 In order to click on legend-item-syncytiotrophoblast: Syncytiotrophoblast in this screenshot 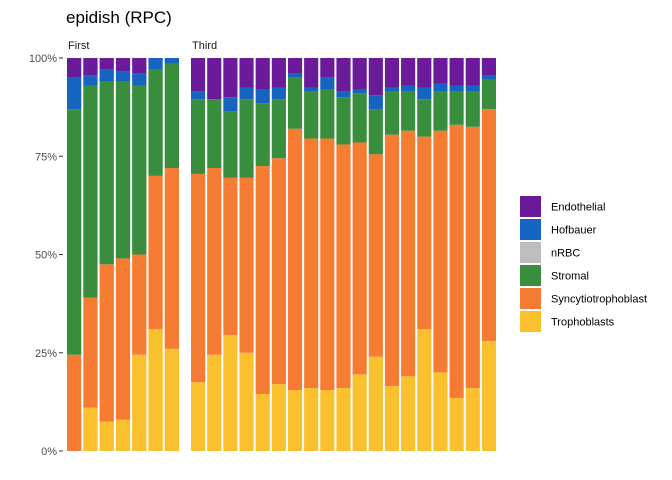, I will do `click(583, 298)`.